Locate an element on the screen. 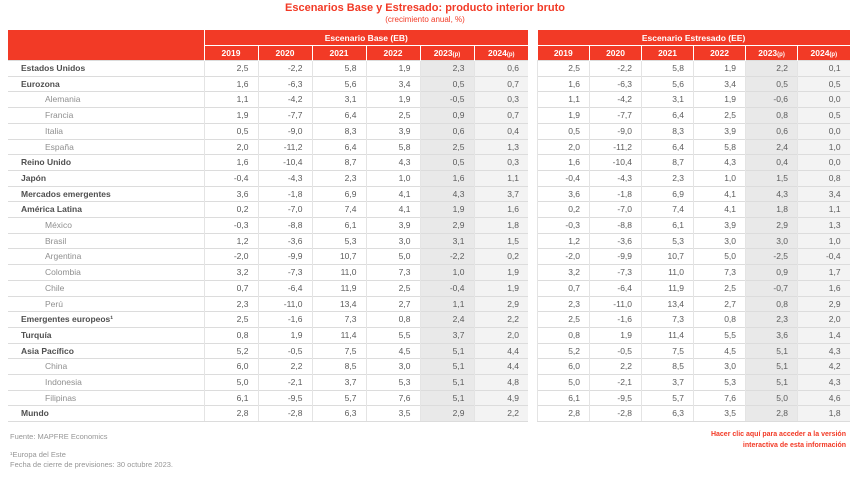 The height and width of the screenshot is (479, 850). table-row: 2,8 -2,8 6,3 3,5 2,8 1,8 is located at coordinates (693, 414).